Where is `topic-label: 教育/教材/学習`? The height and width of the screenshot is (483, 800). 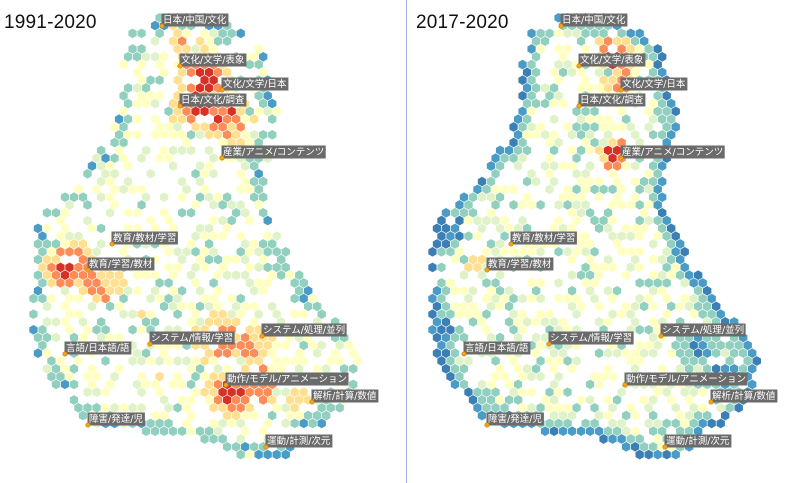
topic-label: 教育/教材/学習 is located at coordinates (143, 239).